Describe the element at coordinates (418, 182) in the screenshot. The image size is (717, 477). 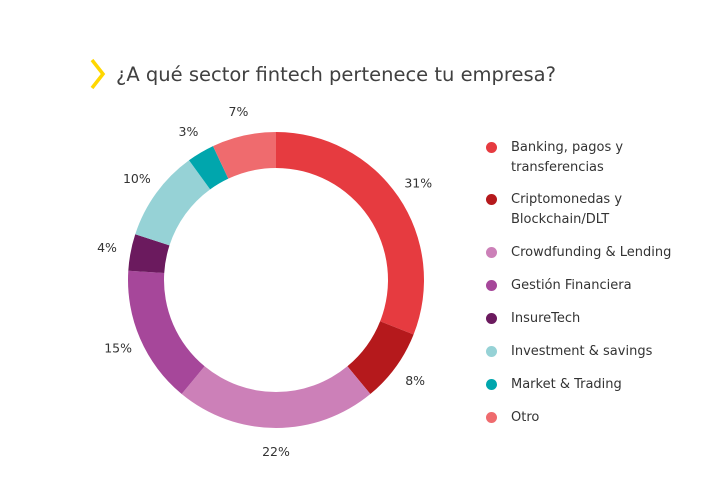
I see `data-label-banking-pagos-y-transferencias: 31%` at that location.